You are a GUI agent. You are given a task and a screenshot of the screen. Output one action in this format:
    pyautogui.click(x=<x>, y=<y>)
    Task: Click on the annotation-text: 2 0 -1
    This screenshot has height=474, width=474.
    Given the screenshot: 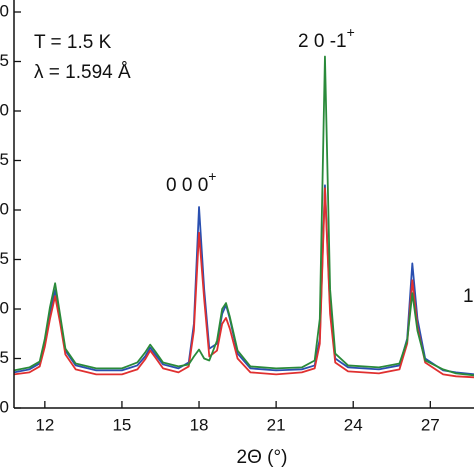 What is the action you would take?
    pyautogui.click(x=322, y=41)
    